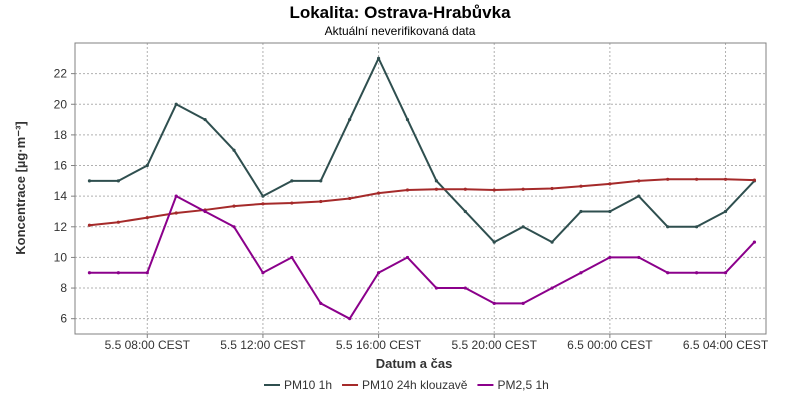 Image resolution: width=800 pixels, height=400 pixels. I want to click on y-tick-label: 10, so click(61, 257).